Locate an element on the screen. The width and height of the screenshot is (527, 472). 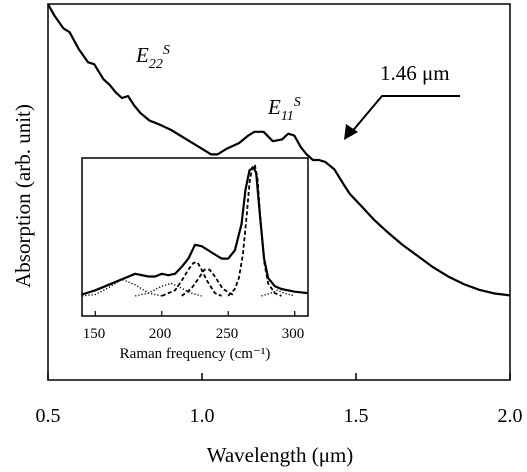
e22s-superscript: S is located at coordinates (166, 50).